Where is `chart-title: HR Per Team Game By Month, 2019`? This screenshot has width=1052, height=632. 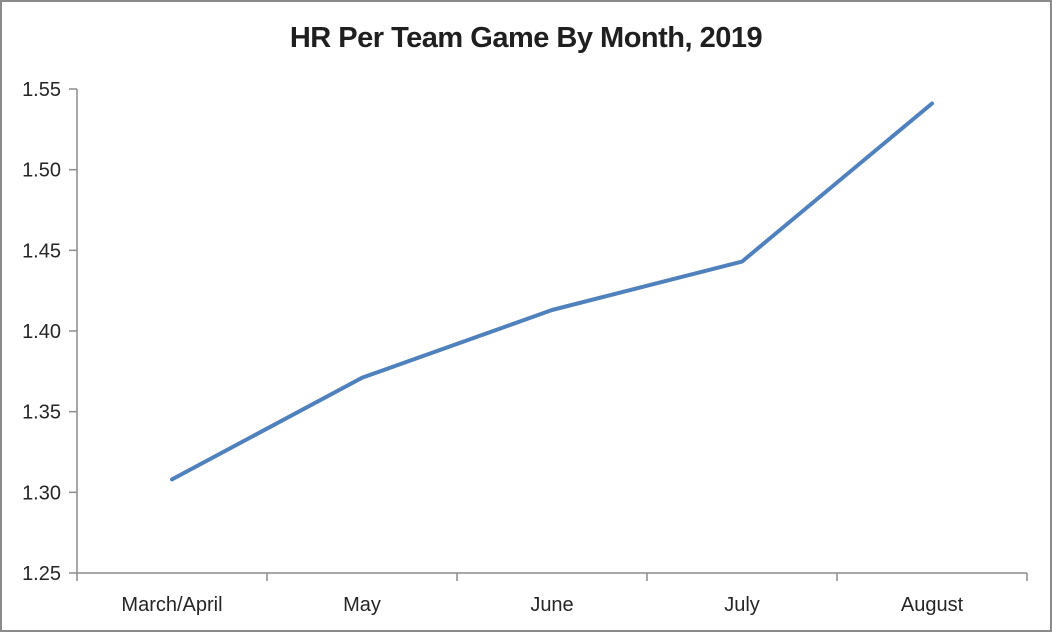 chart-title: HR Per Team Game By Month, 2019 is located at coordinates (526, 38).